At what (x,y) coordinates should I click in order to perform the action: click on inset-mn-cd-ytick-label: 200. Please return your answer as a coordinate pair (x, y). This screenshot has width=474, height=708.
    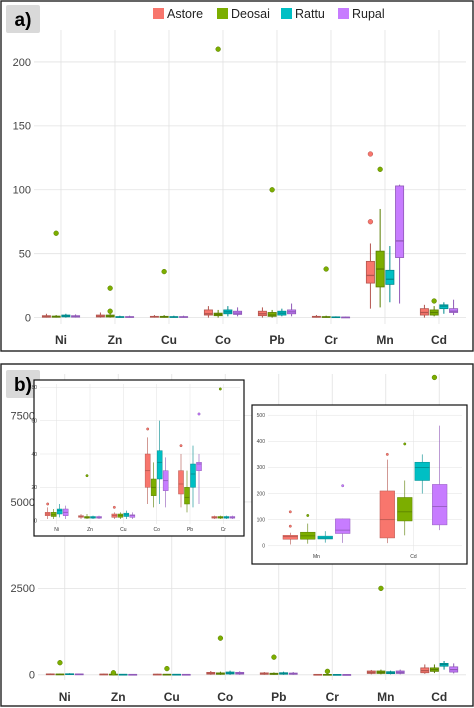
    Looking at the image, I should click on (261, 494).